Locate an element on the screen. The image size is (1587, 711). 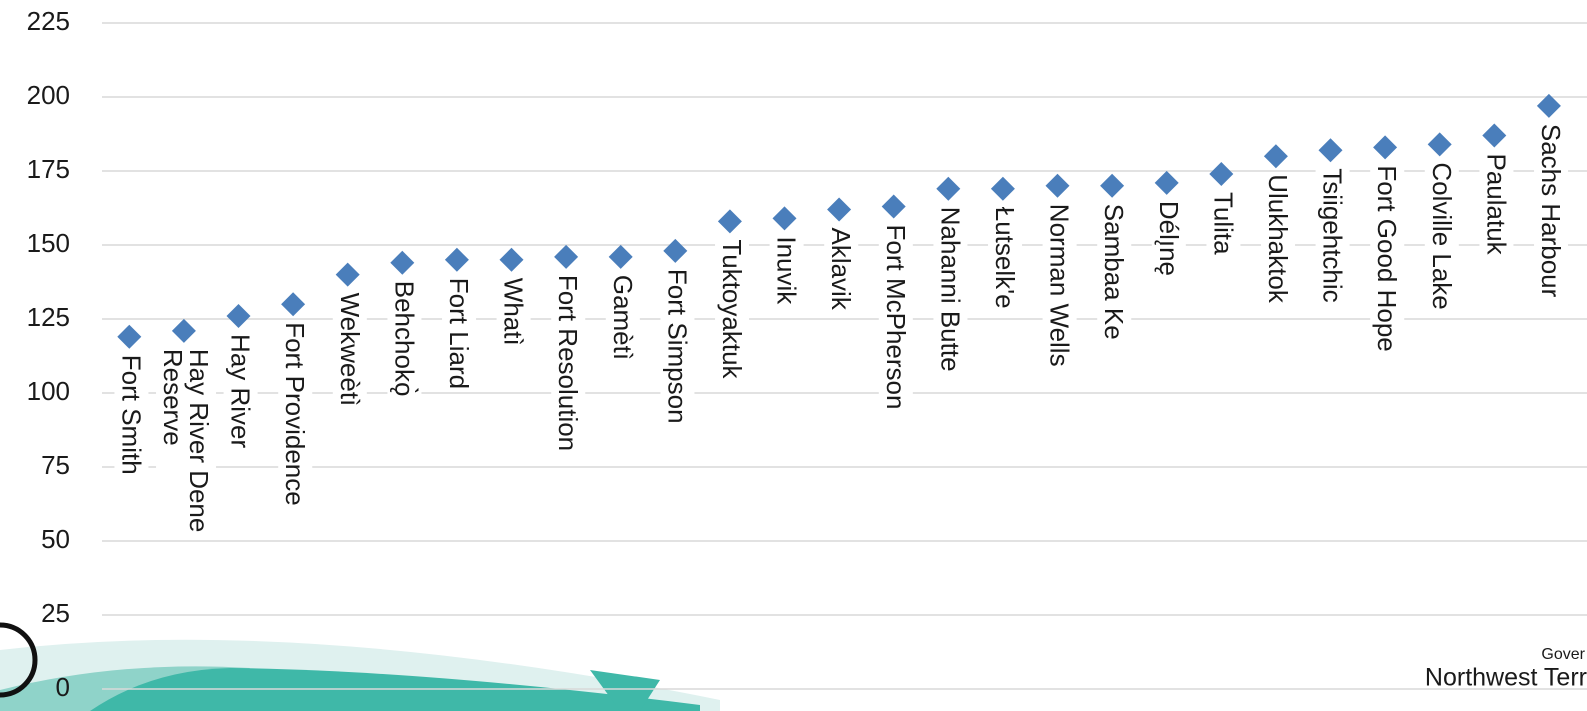
x-tick-label: Fort Providence is located at coordinates (295, 414).